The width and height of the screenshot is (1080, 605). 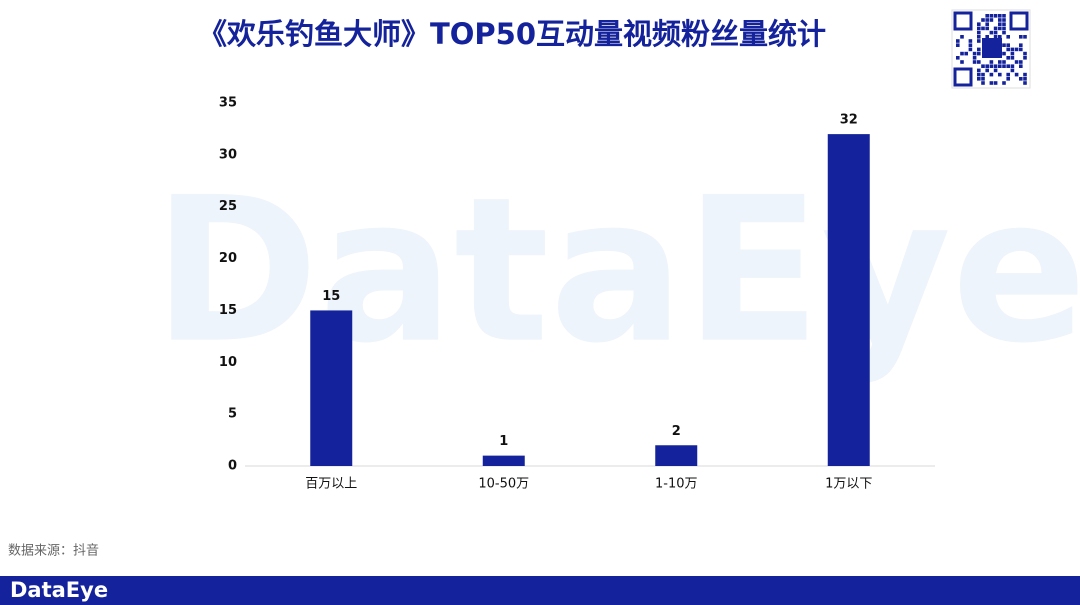 What do you see at coordinates (53, 551) in the screenshot?
I see `source-note: 数据来源：抖音` at bounding box center [53, 551].